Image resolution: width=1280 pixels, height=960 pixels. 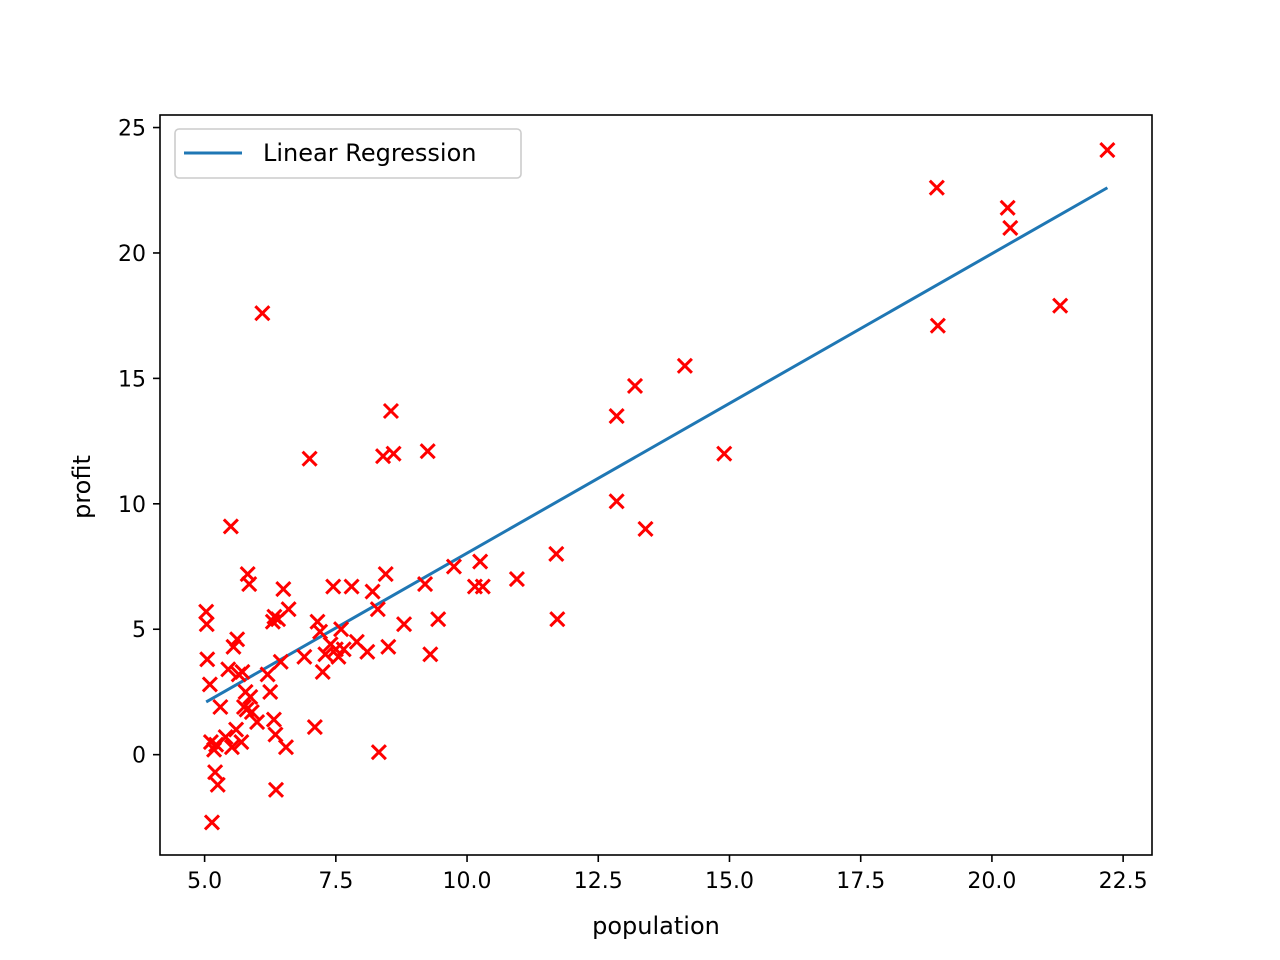 I want to click on y-tick-label: 0, so click(x=139, y=756).